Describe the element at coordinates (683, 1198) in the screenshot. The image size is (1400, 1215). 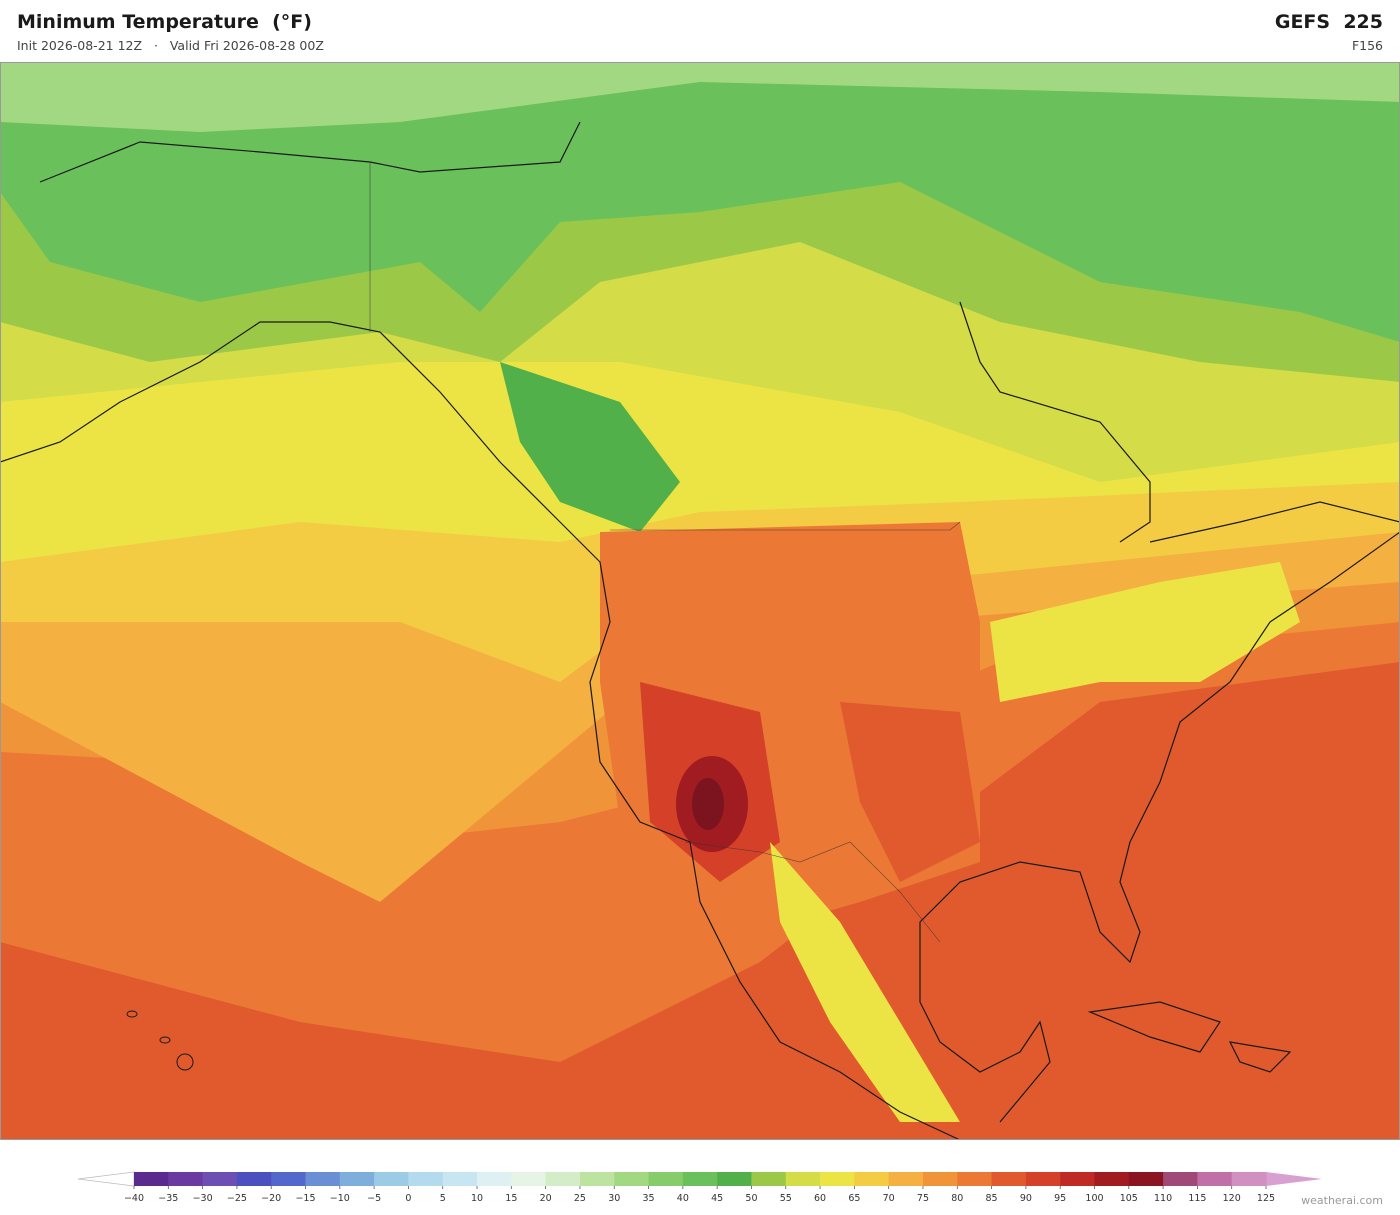
I see `colorbar-tick-label: 40` at that location.